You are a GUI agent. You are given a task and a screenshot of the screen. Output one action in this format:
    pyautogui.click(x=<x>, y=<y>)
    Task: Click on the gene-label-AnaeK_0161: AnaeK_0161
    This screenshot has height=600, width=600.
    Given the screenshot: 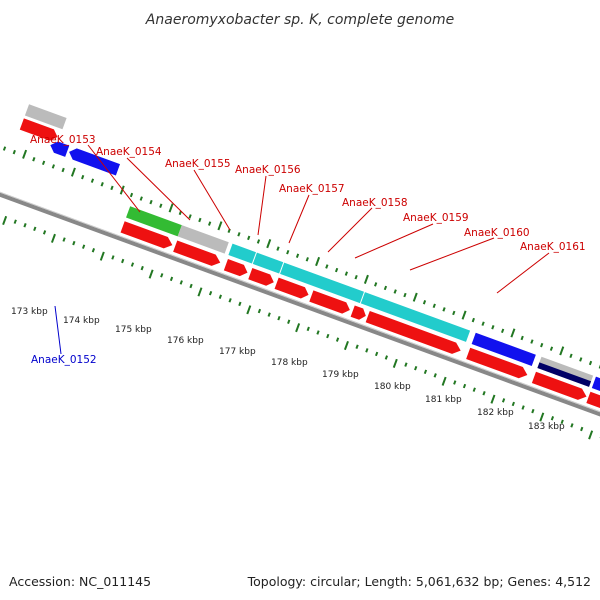 What is the action you would take?
    pyautogui.click(x=553, y=247)
    